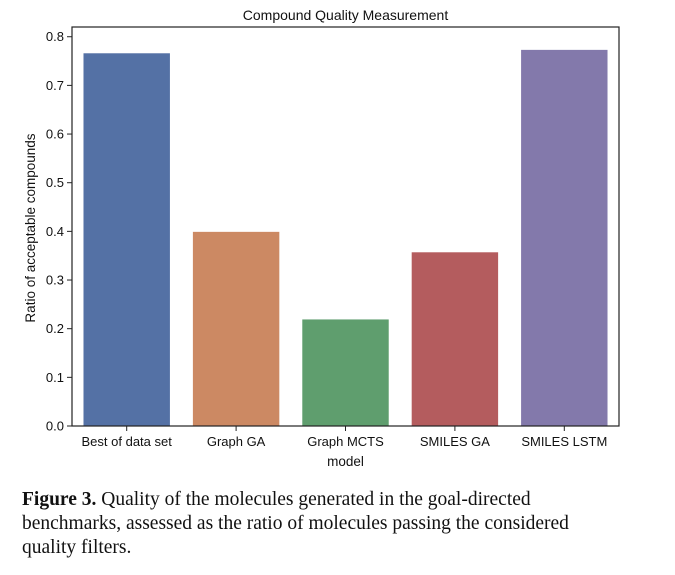 The height and width of the screenshot is (575, 675). I want to click on x-tick-label: Best of data set, so click(127, 441).